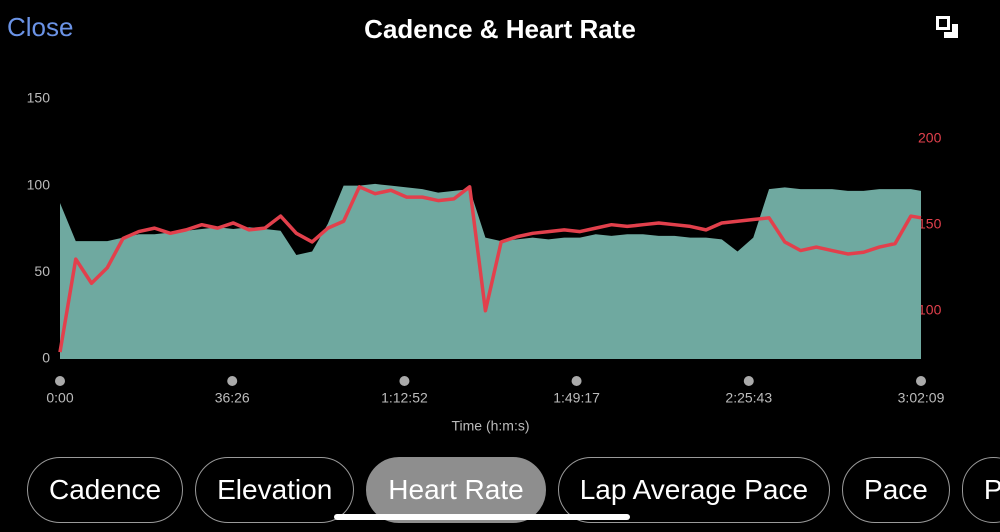  I want to click on x-tick-label: 2:25:43, so click(748, 398).